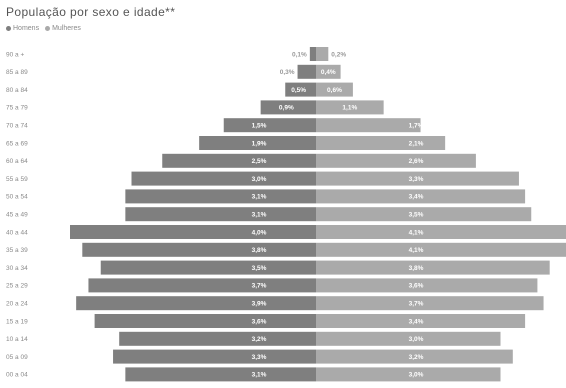 Image resolution: width=566 pixels, height=388 pixels. I want to click on data-label-mulheres: 3,3%, so click(416, 179).